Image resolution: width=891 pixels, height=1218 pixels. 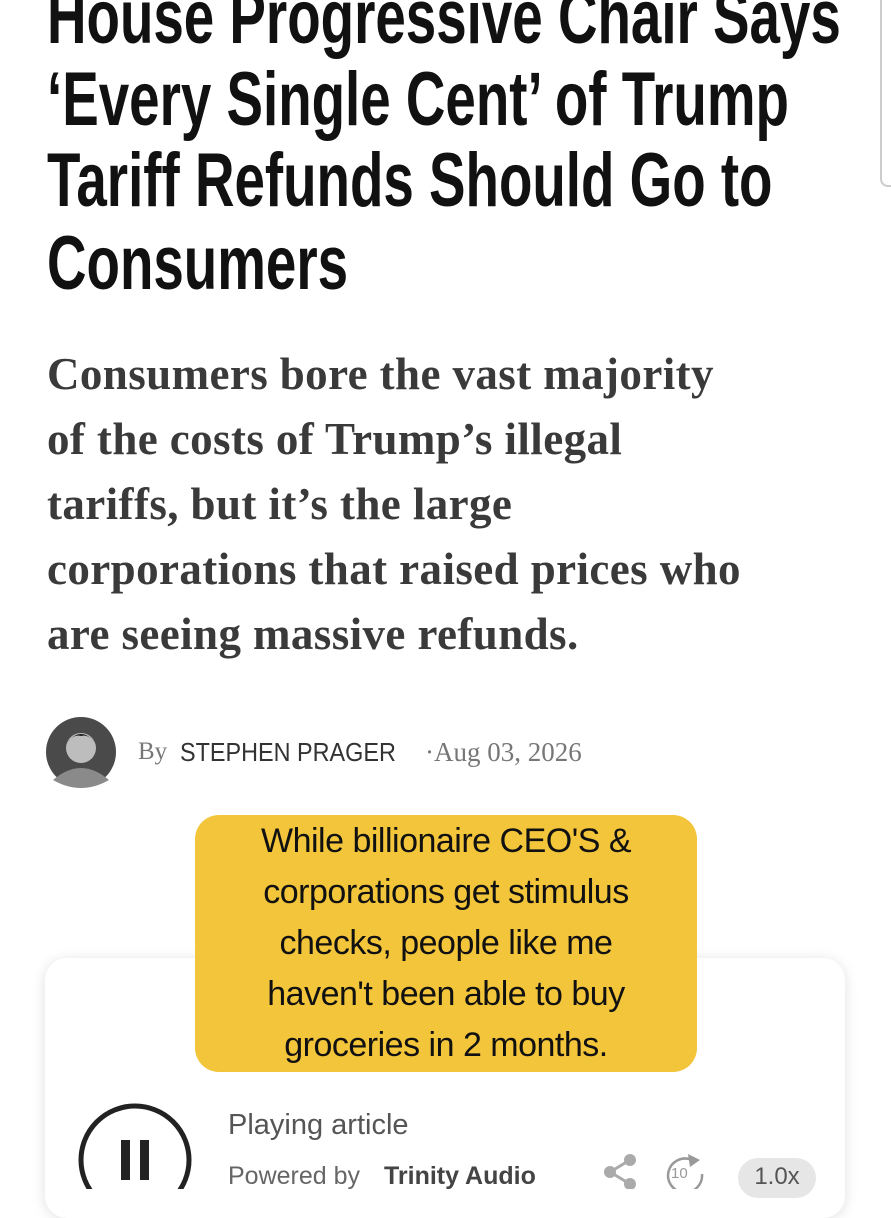 What do you see at coordinates (777, 1176) in the screenshot?
I see `speed-label: 1.0x` at bounding box center [777, 1176].